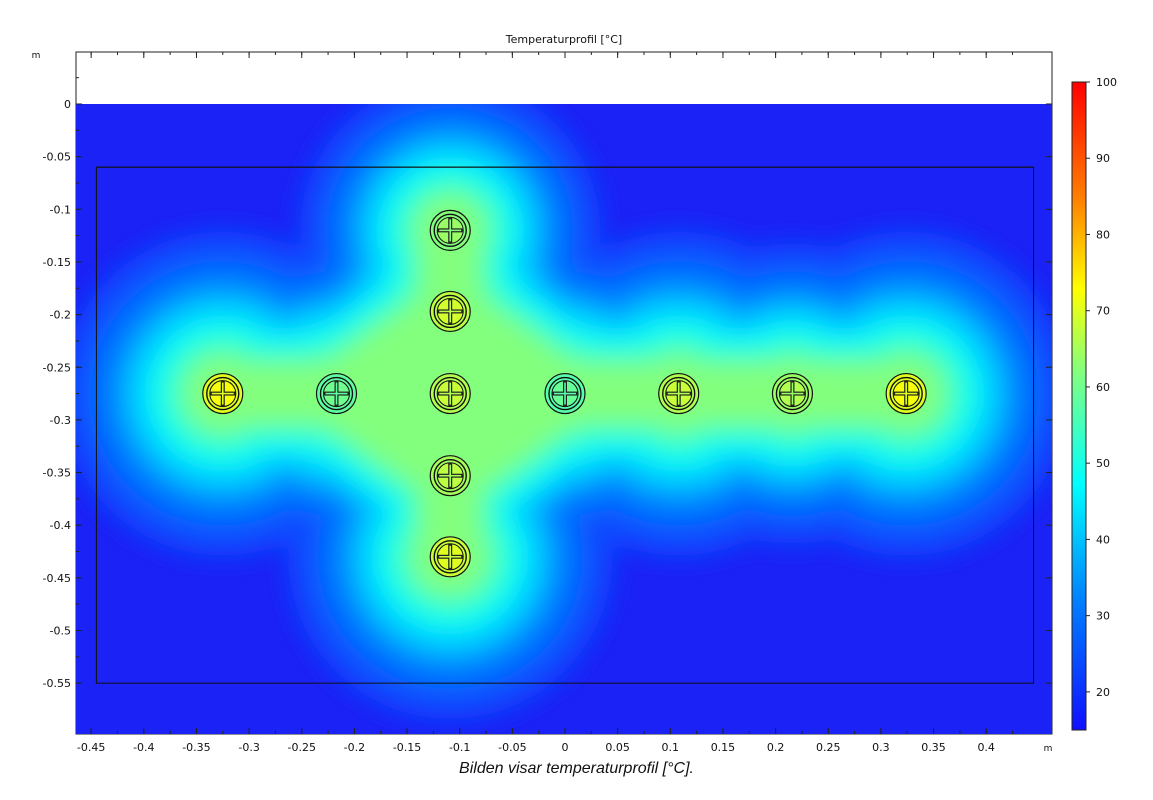  Describe the element at coordinates (563, 39) in the screenshot. I see `chart-title: Temperaturprofil [°C]` at that location.